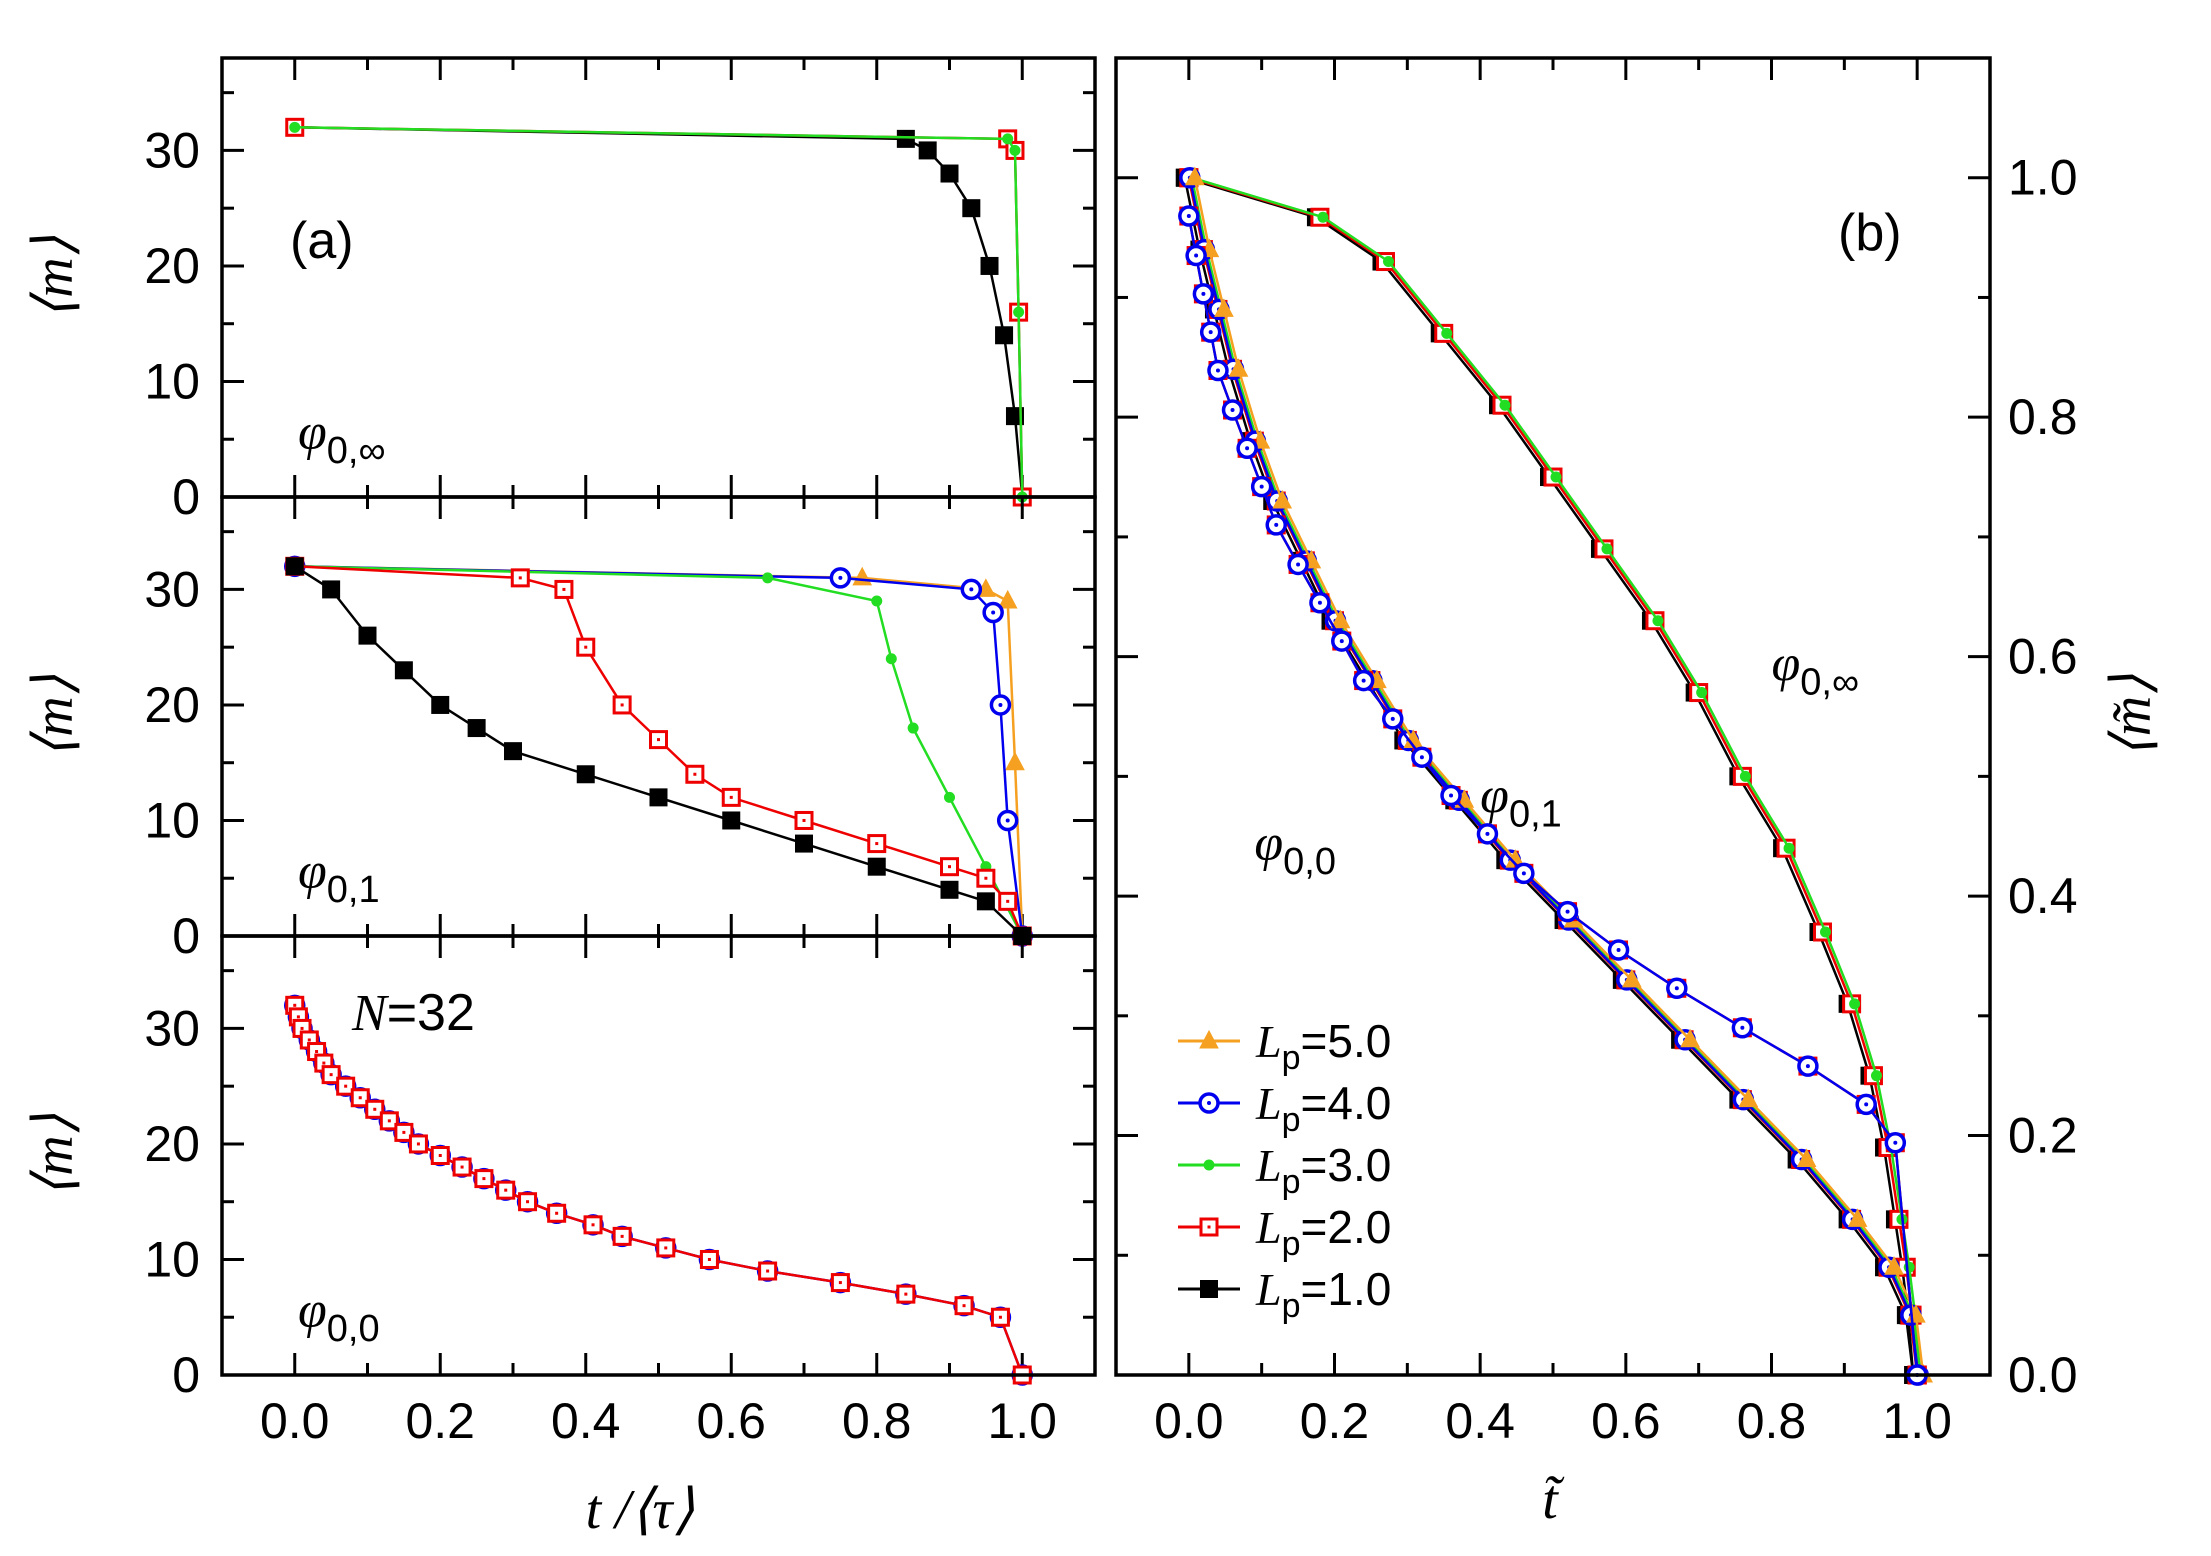  What do you see at coordinates (840, 577) in the screenshot?
I see `series-Lp-4-0-point-1-center` at bounding box center [840, 577].